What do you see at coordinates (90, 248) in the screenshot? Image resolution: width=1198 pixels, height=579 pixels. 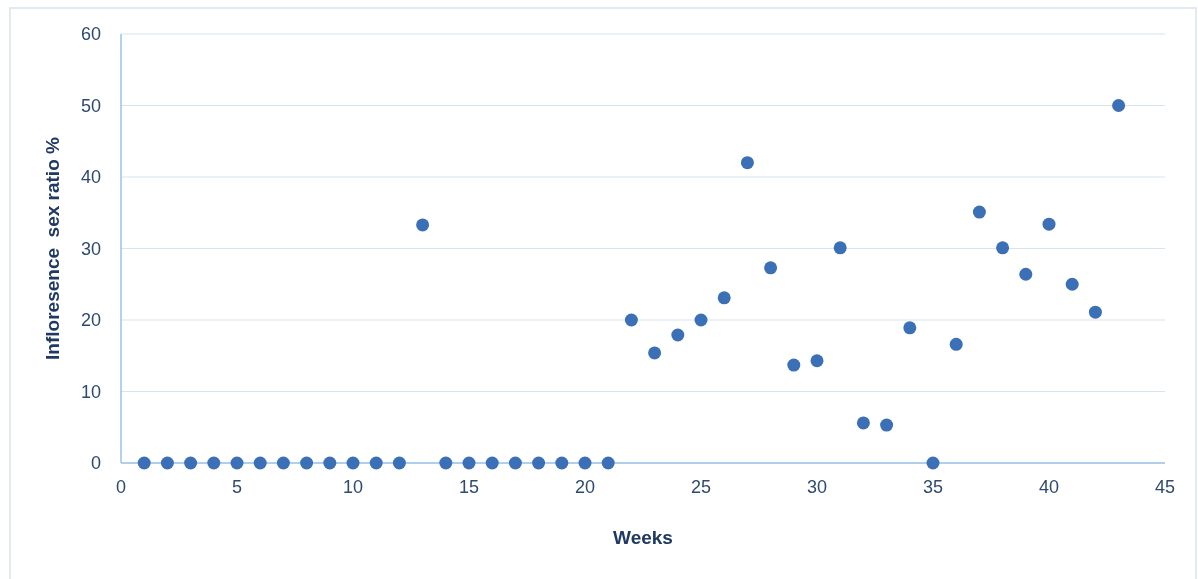 I see `y-tick-label: 30` at bounding box center [90, 248].